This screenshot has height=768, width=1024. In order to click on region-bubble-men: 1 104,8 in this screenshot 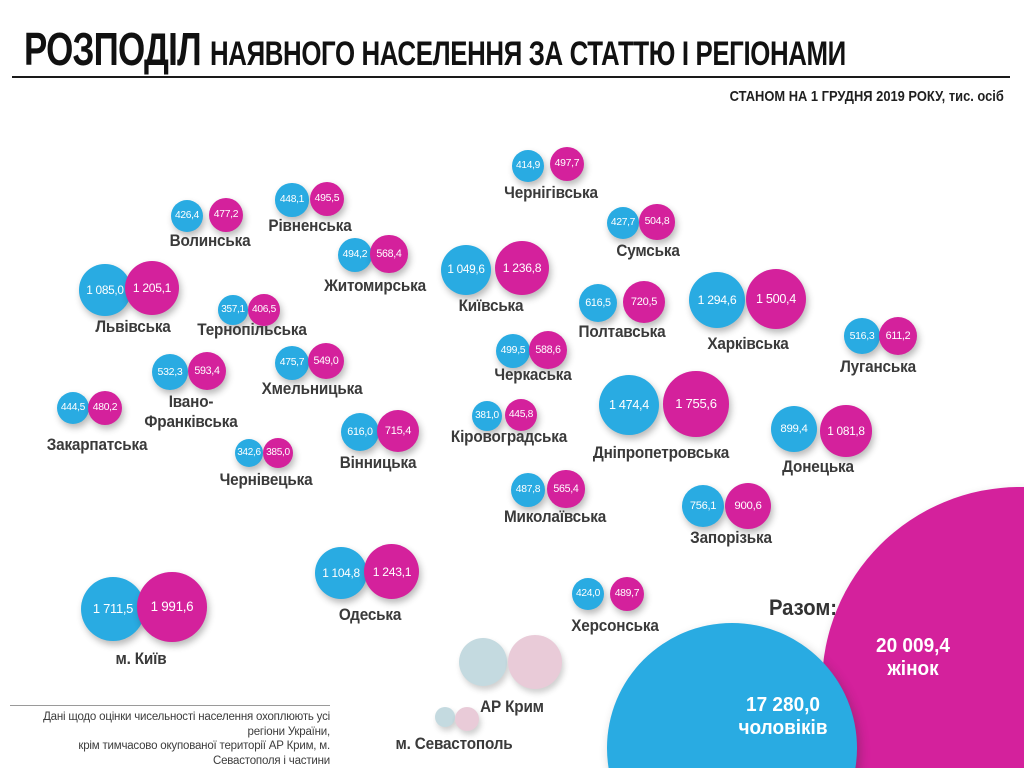, I will do `click(341, 573)`.